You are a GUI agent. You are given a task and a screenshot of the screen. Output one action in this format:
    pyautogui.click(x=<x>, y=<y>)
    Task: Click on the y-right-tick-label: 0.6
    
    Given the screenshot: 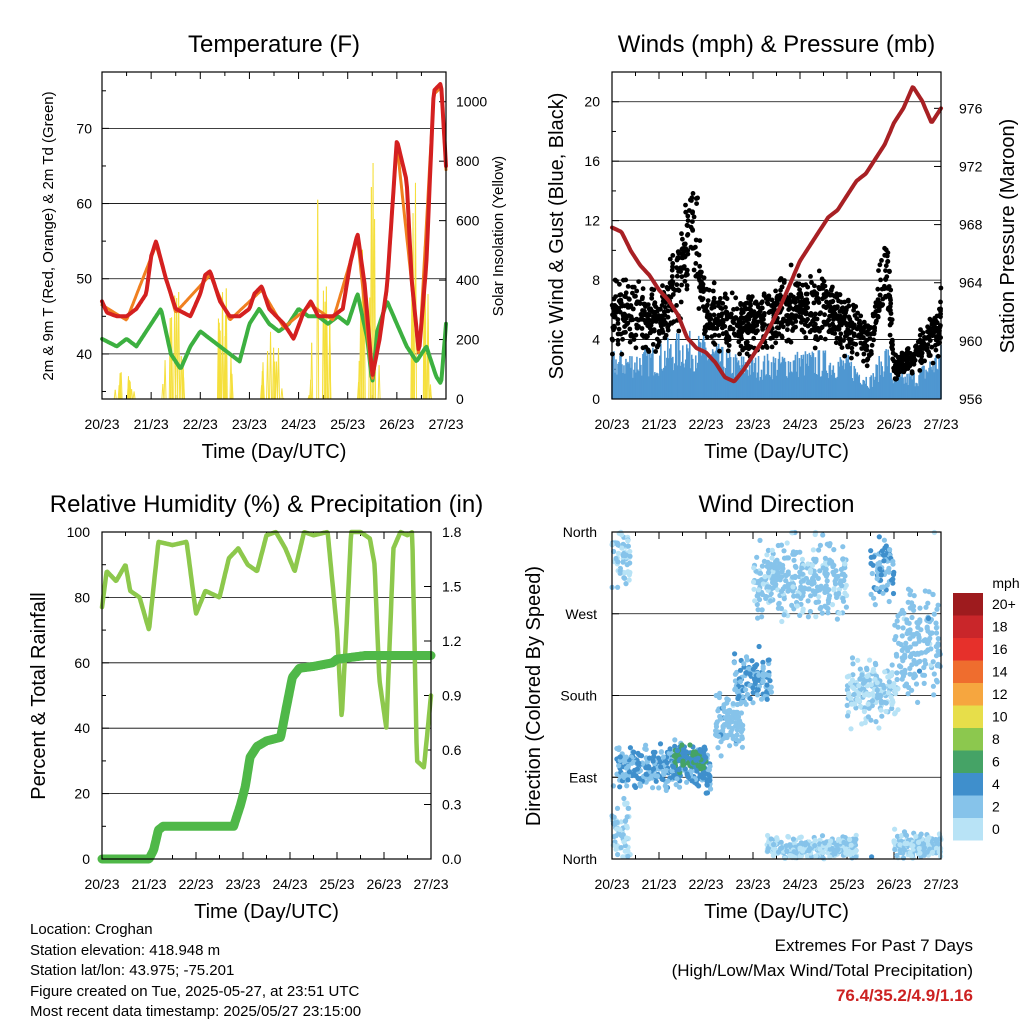 What is the action you would take?
    pyautogui.click(x=452, y=750)
    